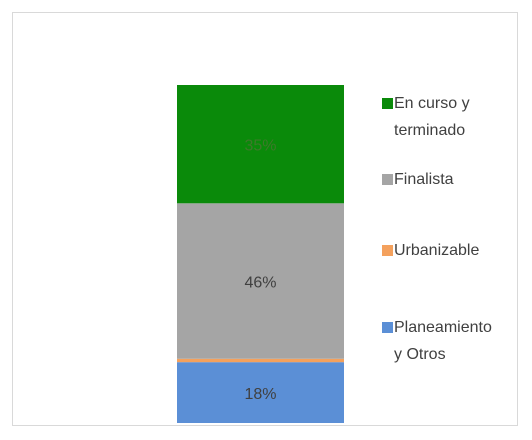 The image size is (532, 440). Describe the element at coordinates (432, 117) in the screenshot. I see `legend-label: En curso y terminado` at that location.